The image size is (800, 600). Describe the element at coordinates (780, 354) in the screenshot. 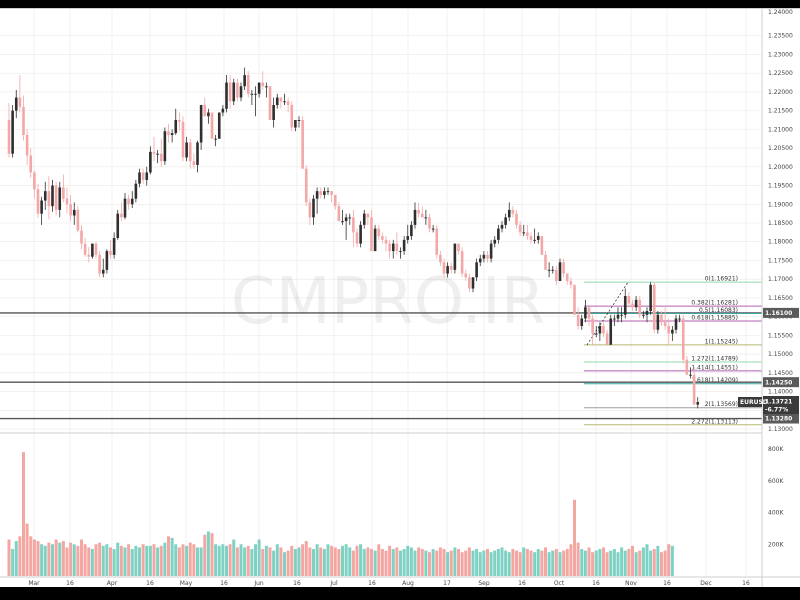

I see `price-tick-label: 1.15000` at that location.